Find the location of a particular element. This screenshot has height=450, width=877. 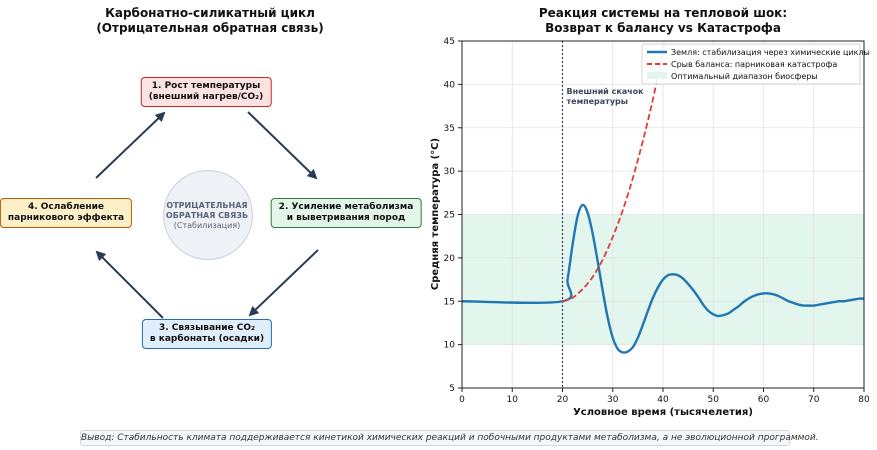

node-4-line2: парникового эффекта is located at coordinates (66, 218).